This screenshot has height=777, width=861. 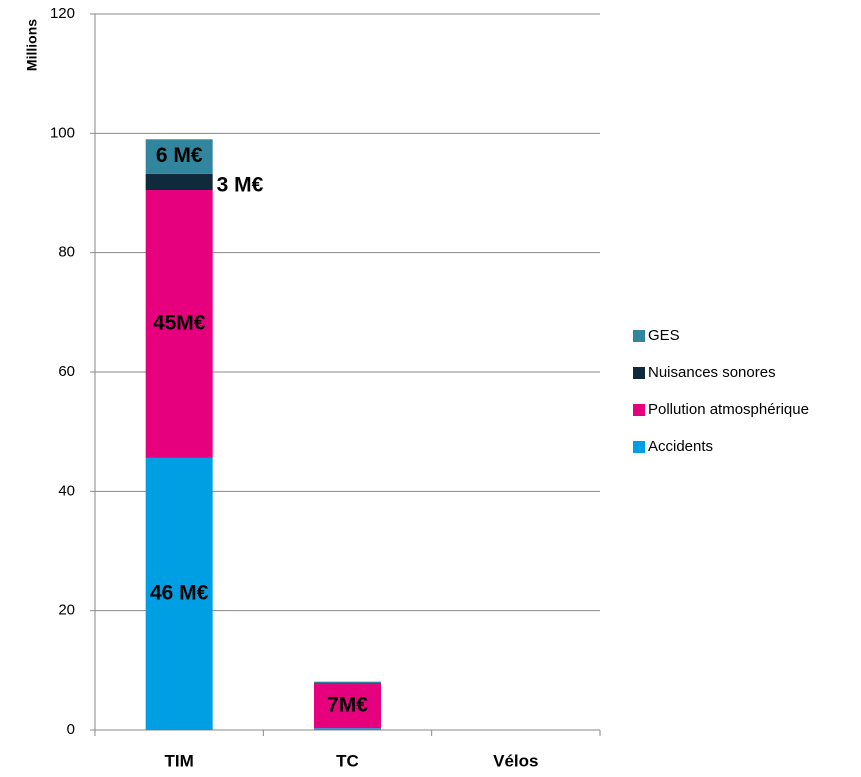 What do you see at coordinates (66, 371) in the screenshot?
I see `y-tick-label: 60` at bounding box center [66, 371].